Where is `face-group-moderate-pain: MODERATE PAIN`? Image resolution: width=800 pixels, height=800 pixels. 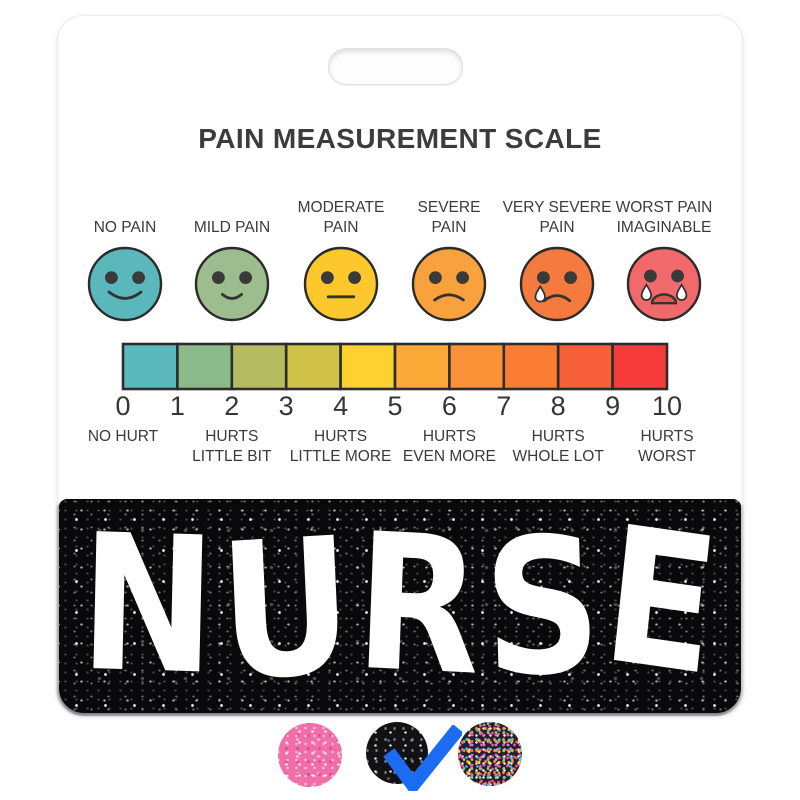 face-group-moderate-pain: MODERATE PAIN is located at coordinates (341, 259).